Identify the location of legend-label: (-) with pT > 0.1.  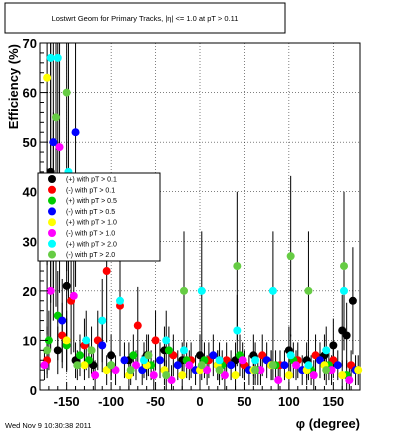
(90, 190).